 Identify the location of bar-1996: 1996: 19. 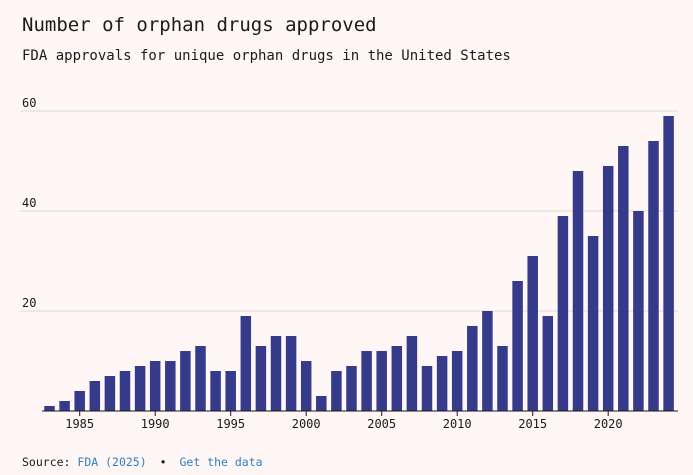
(246, 363).